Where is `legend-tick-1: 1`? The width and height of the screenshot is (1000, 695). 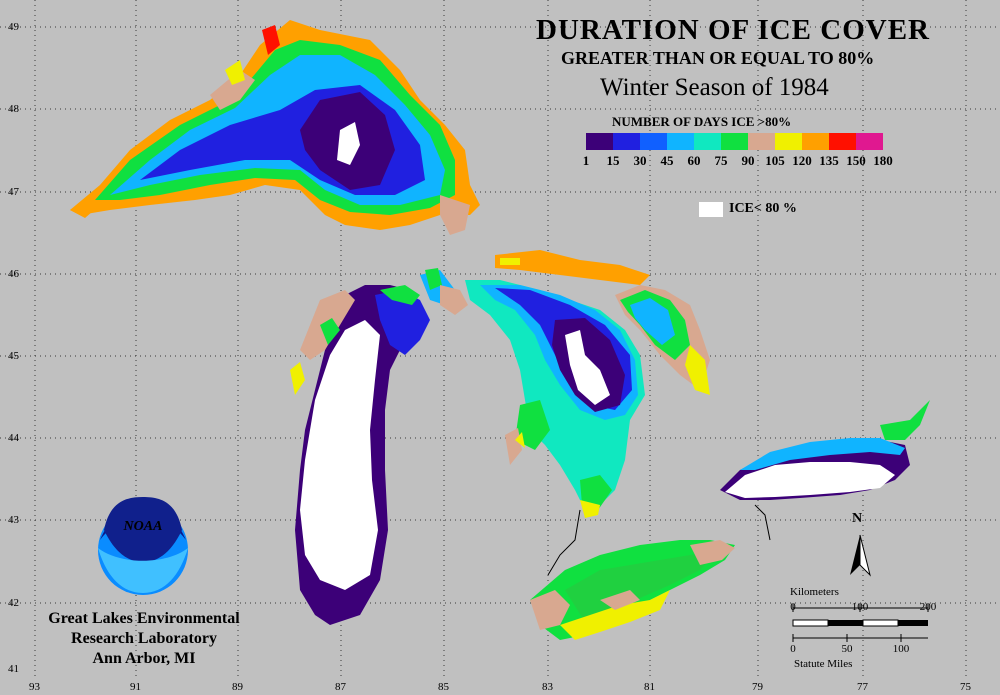 legend-tick-1: 1 is located at coordinates (586, 160).